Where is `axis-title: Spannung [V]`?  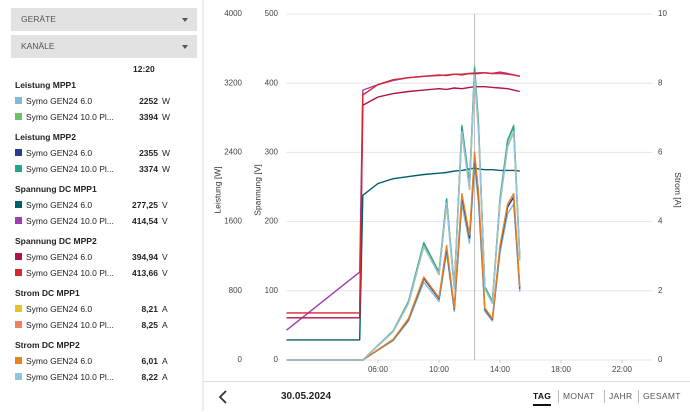
axis-title: Spannung [V] is located at coordinates (257, 190).